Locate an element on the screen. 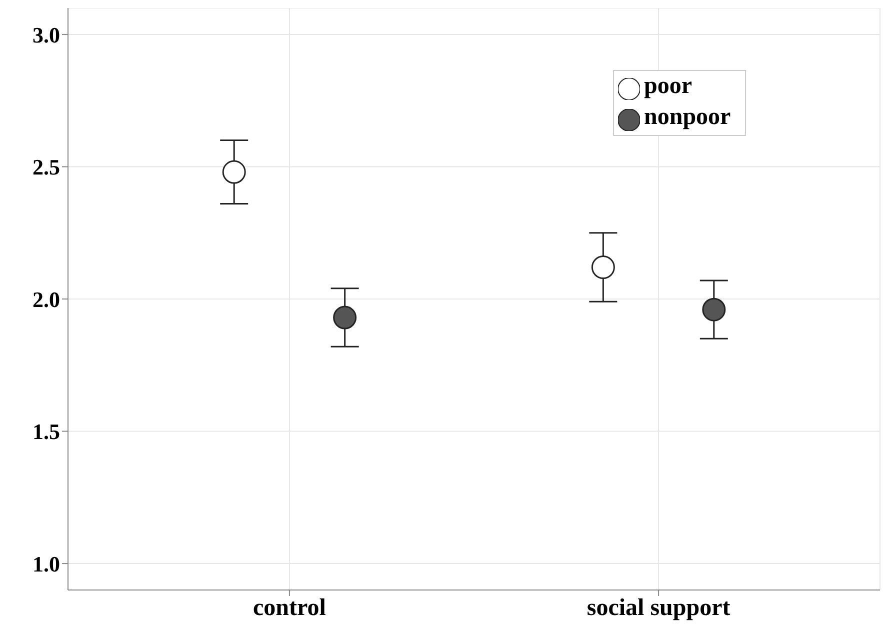 This screenshot has height=637, width=883. x-tick-label: control is located at coordinates (289, 608).